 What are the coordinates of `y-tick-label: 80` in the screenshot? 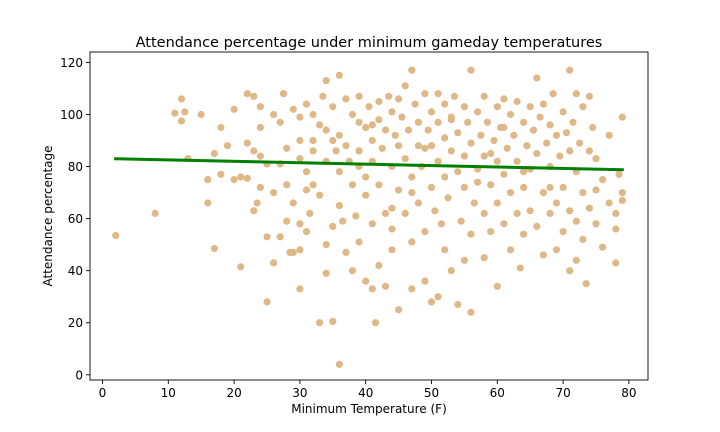 It's located at (75, 167).